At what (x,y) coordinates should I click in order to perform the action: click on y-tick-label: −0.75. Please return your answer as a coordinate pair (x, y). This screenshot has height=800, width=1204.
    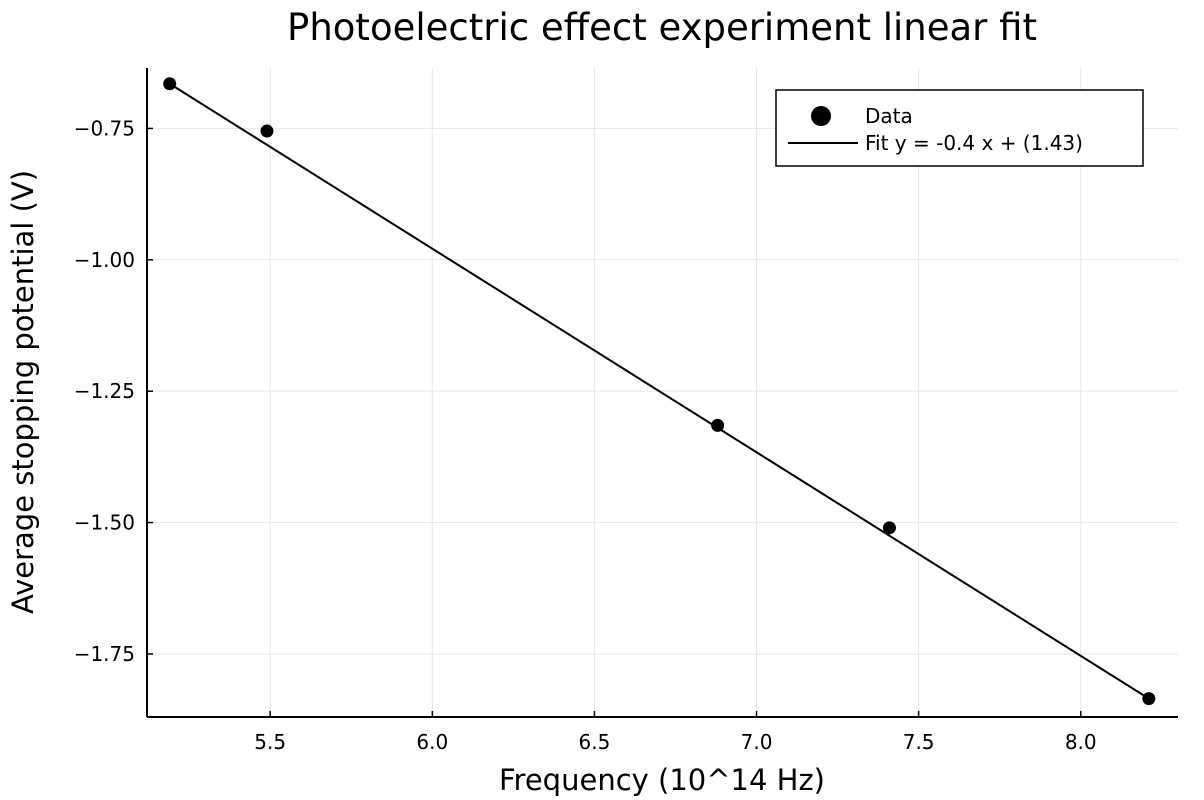
    Looking at the image, I should click on (104, 128).